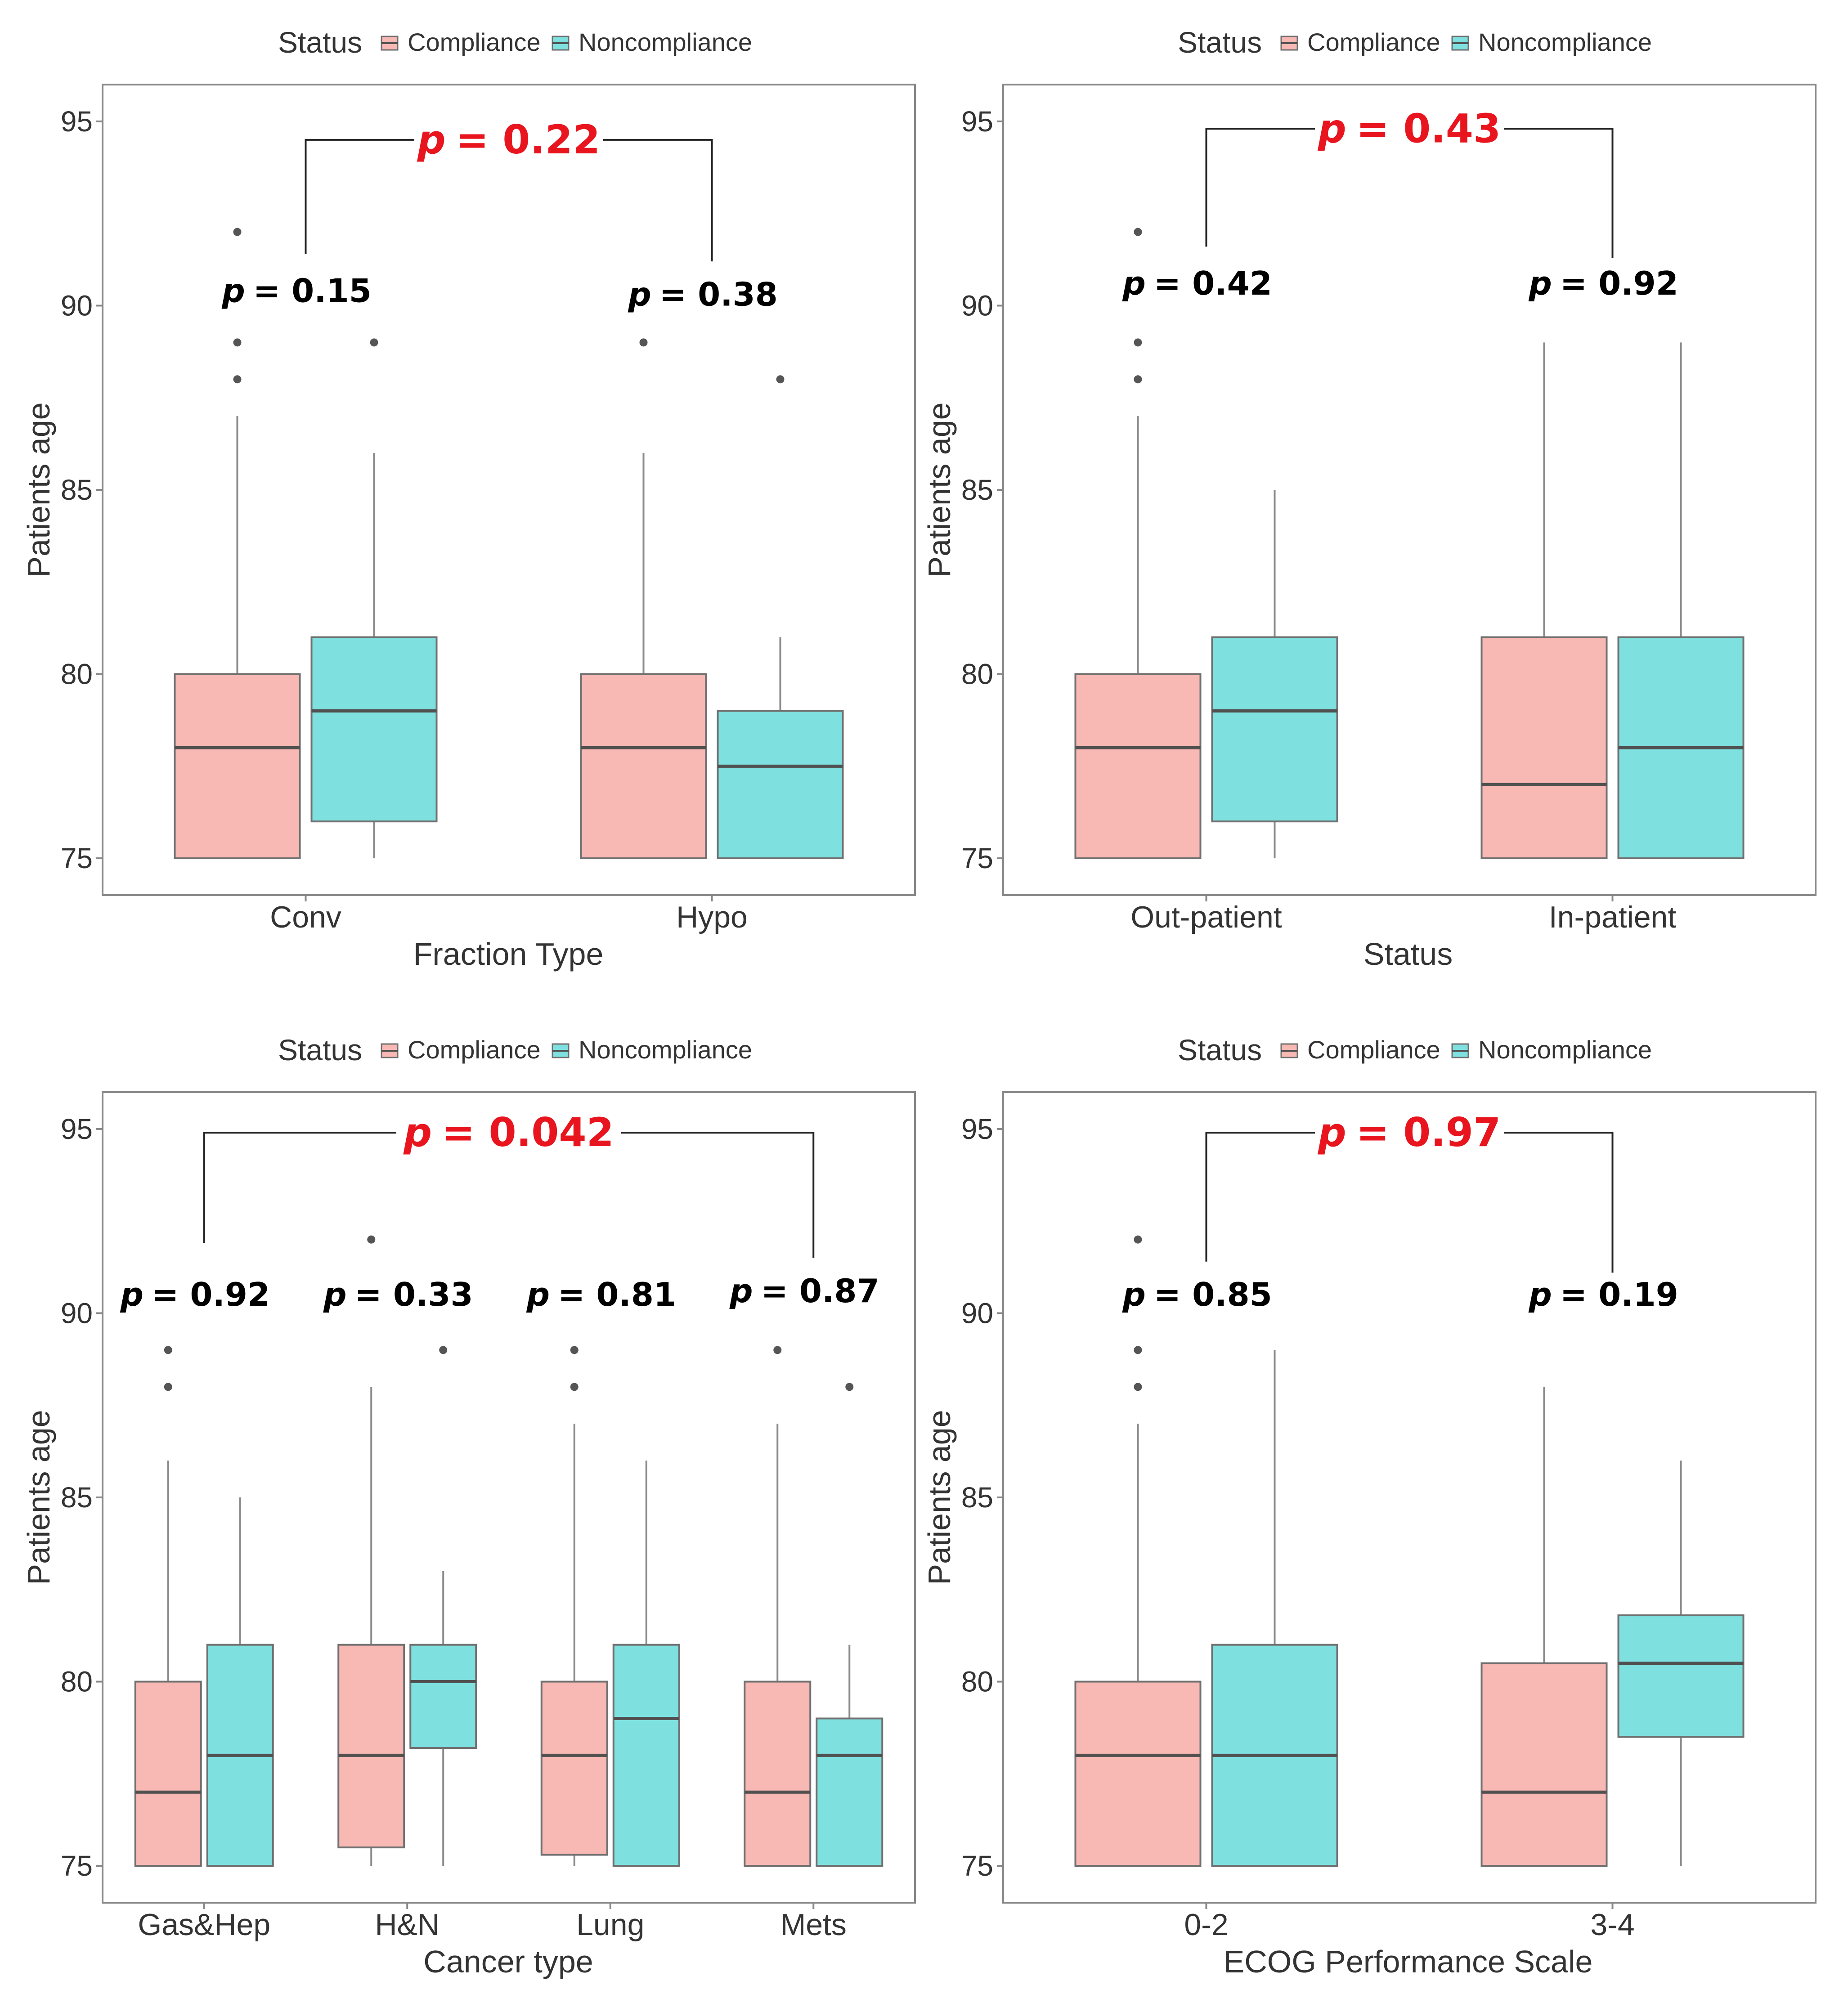 The image size is (1848, 2012). Describe the element at coordinates (617, 1294) in the screenshot. I see `p-text: = 0.81` at that location.